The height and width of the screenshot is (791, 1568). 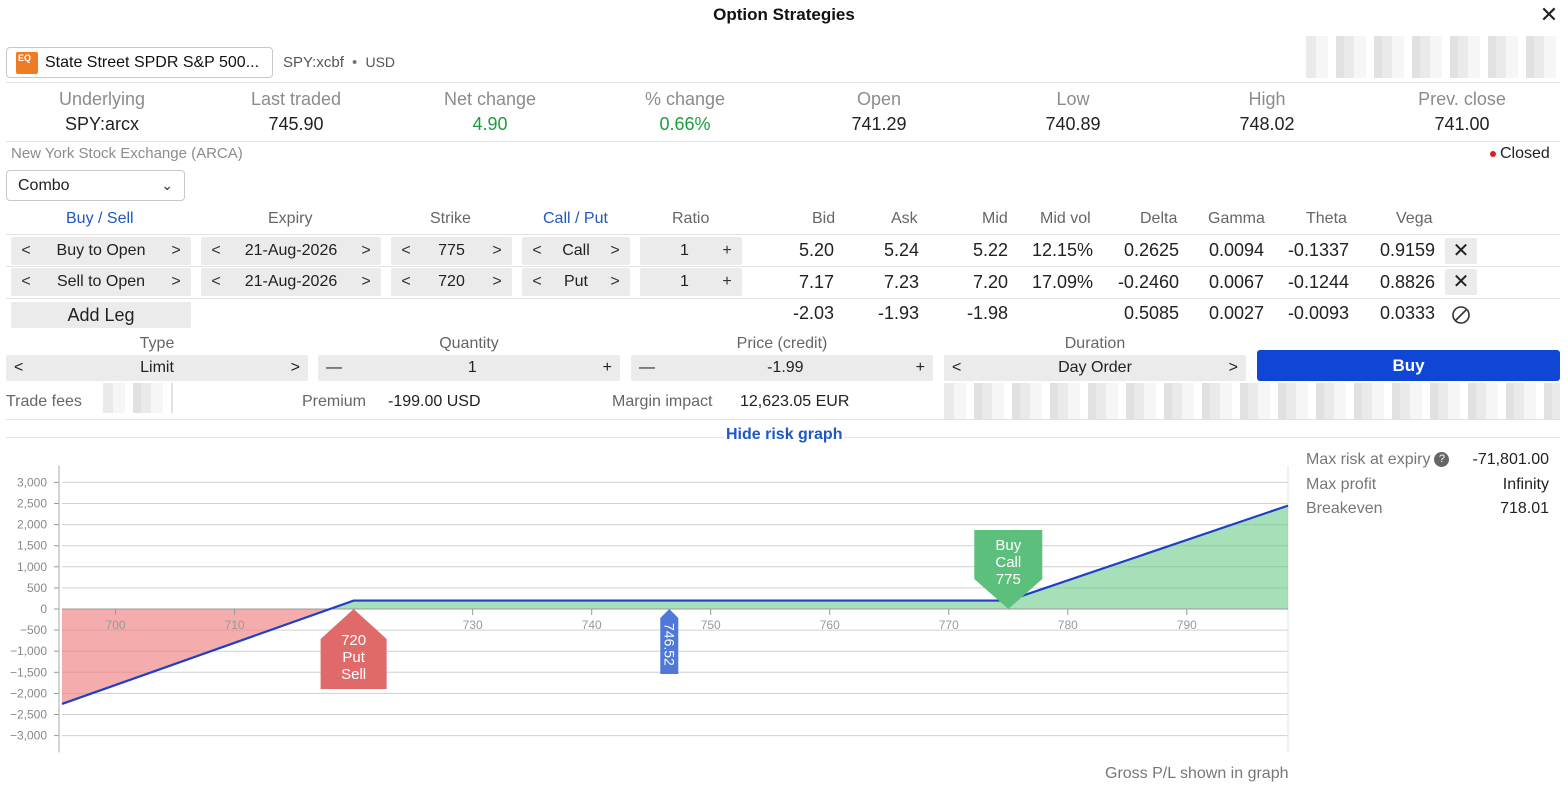 I want to click on x-tick-label: 710, so click(x=235, y=625).